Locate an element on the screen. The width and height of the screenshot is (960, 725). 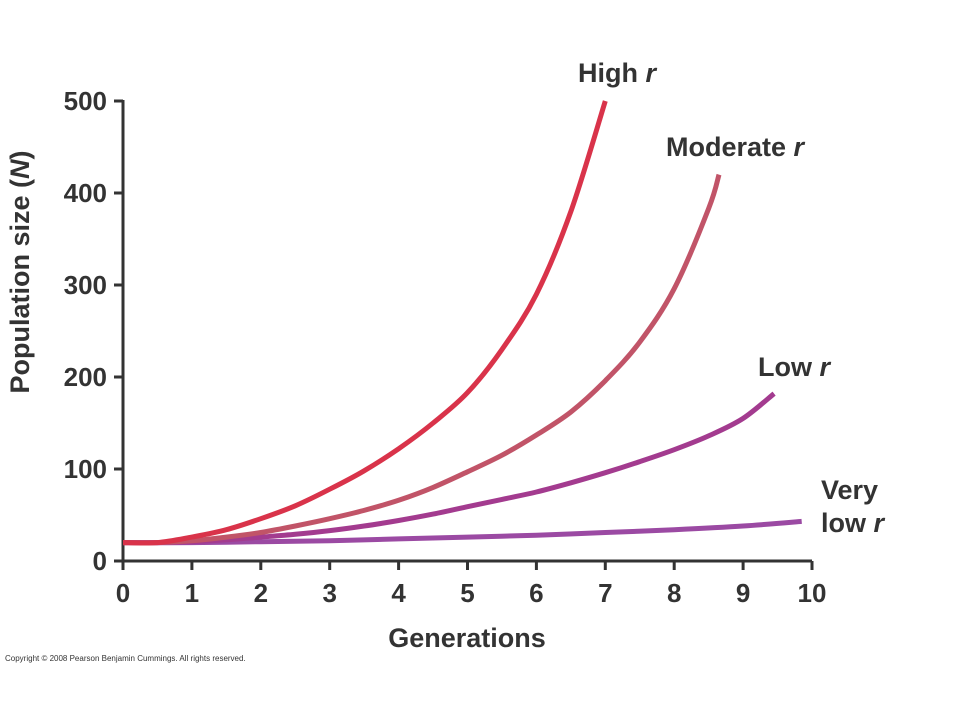
y-tick-label: 0 is located at coordinates (100, 561).